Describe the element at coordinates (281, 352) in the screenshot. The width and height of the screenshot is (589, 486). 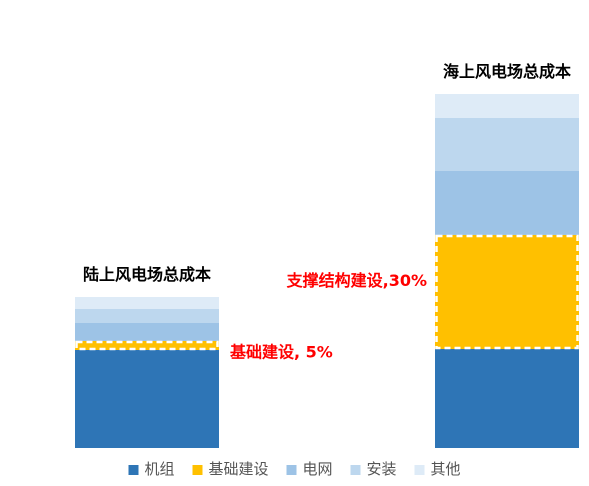
I see `annotation-label-0: 基础建设, 5%` at that location.